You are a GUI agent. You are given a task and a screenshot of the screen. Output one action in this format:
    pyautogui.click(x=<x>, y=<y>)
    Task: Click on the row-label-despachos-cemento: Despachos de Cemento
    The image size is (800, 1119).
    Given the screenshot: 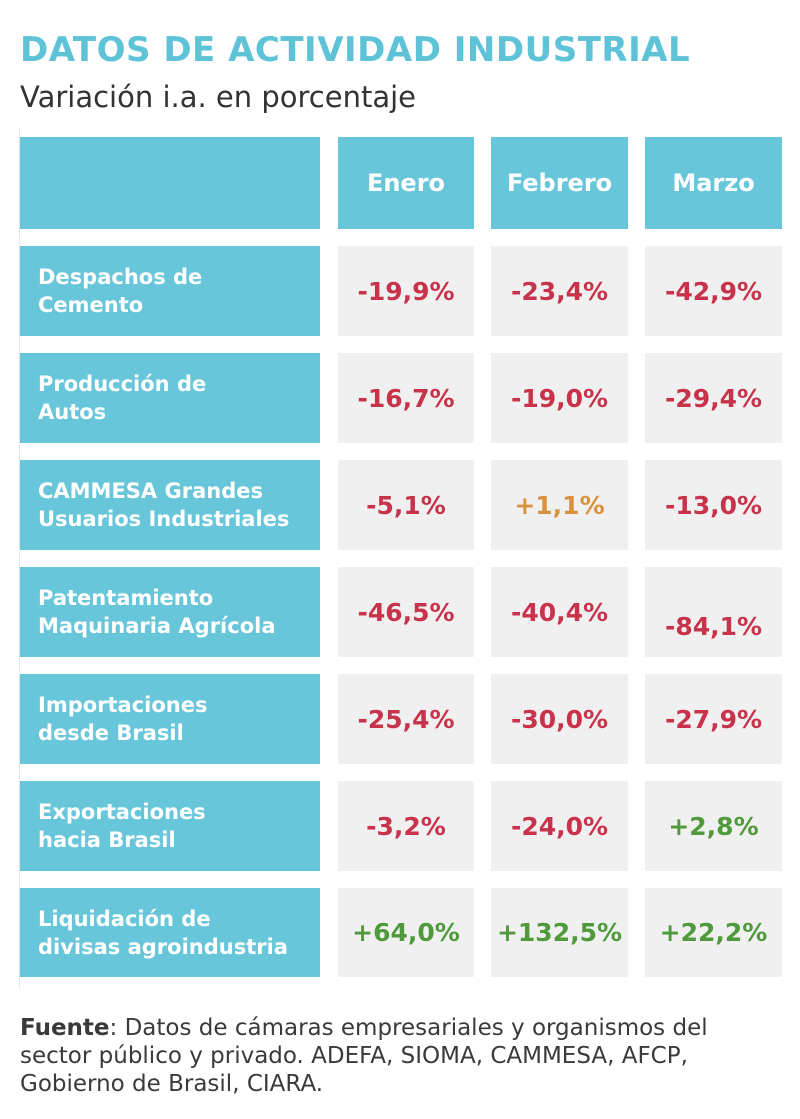 What is the action you would take?
    pyautogui.click(x=170, y=291)
    